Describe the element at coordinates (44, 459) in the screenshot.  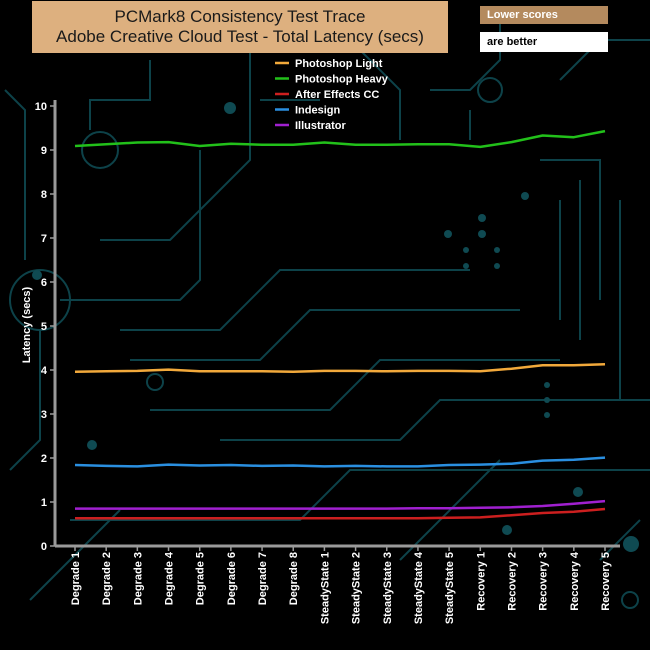
I see `y-tick-label: 2` at that location.